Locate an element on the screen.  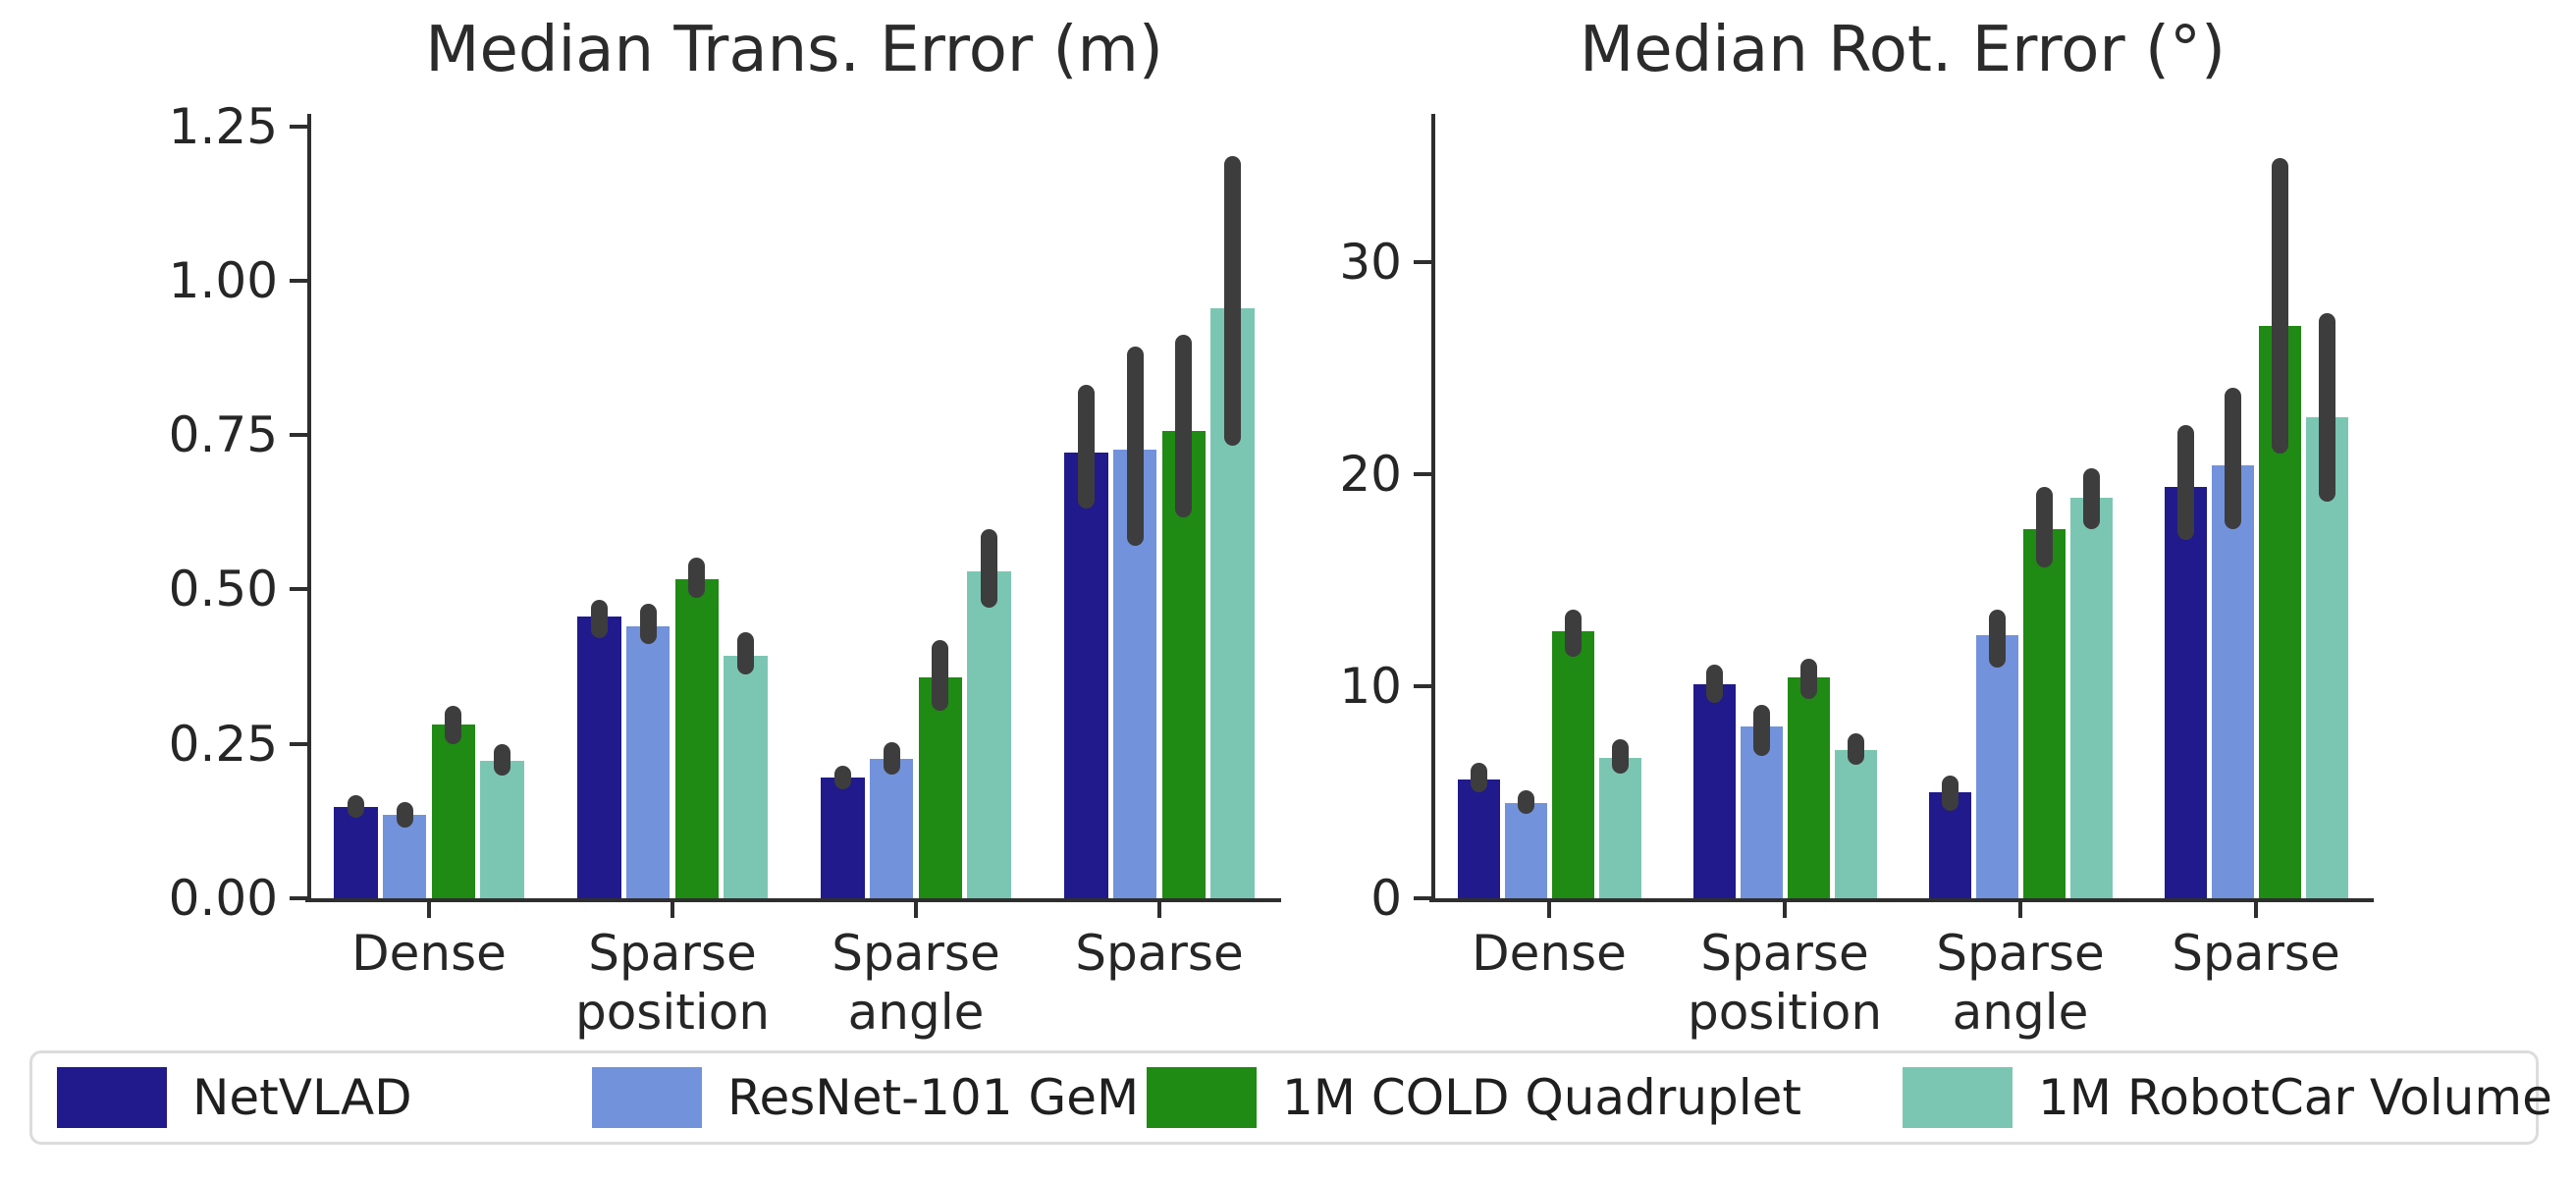
y-axis-tick-label: 0.75 is located at coordinates (223, 435).